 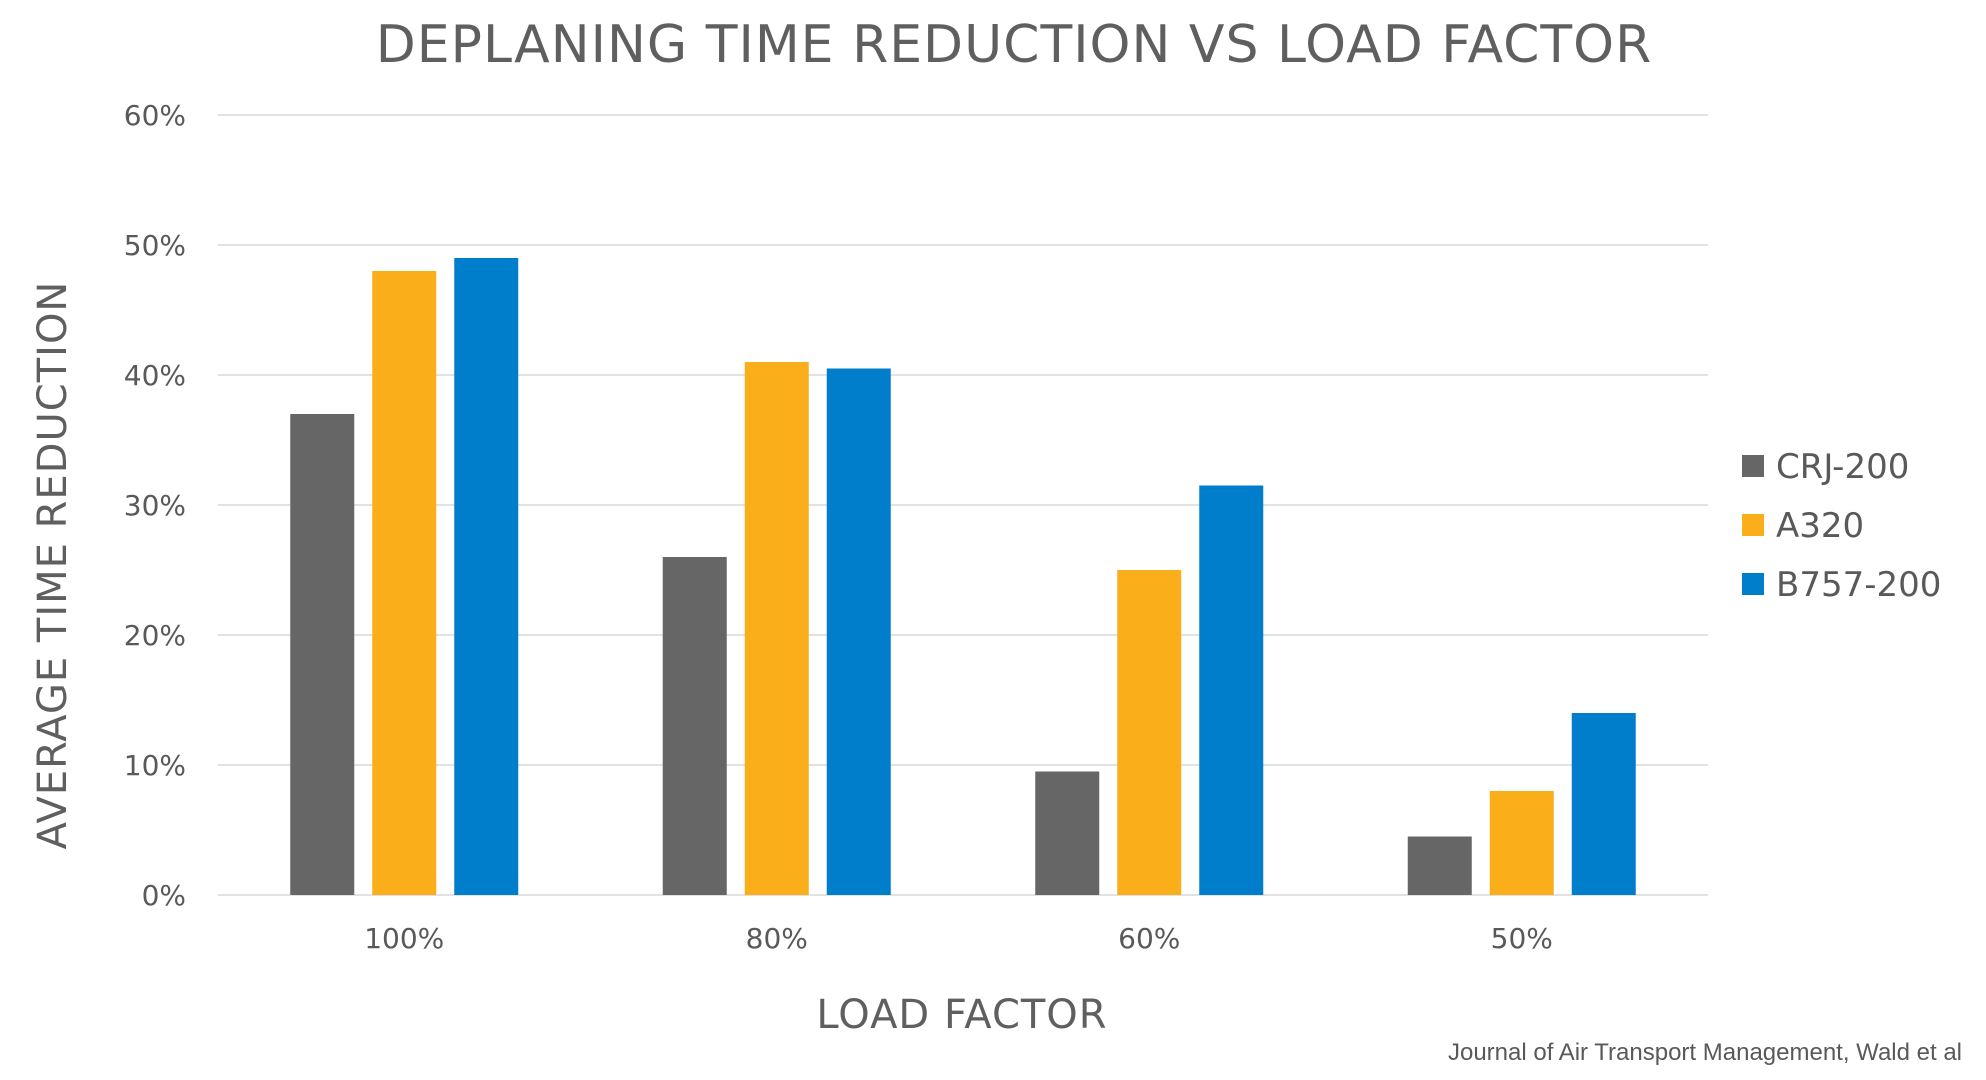 What do you see at coordinates (1521, 843) in the screenshot?
I see `bar-a320-50pct` at bounding box center [1521, 843].